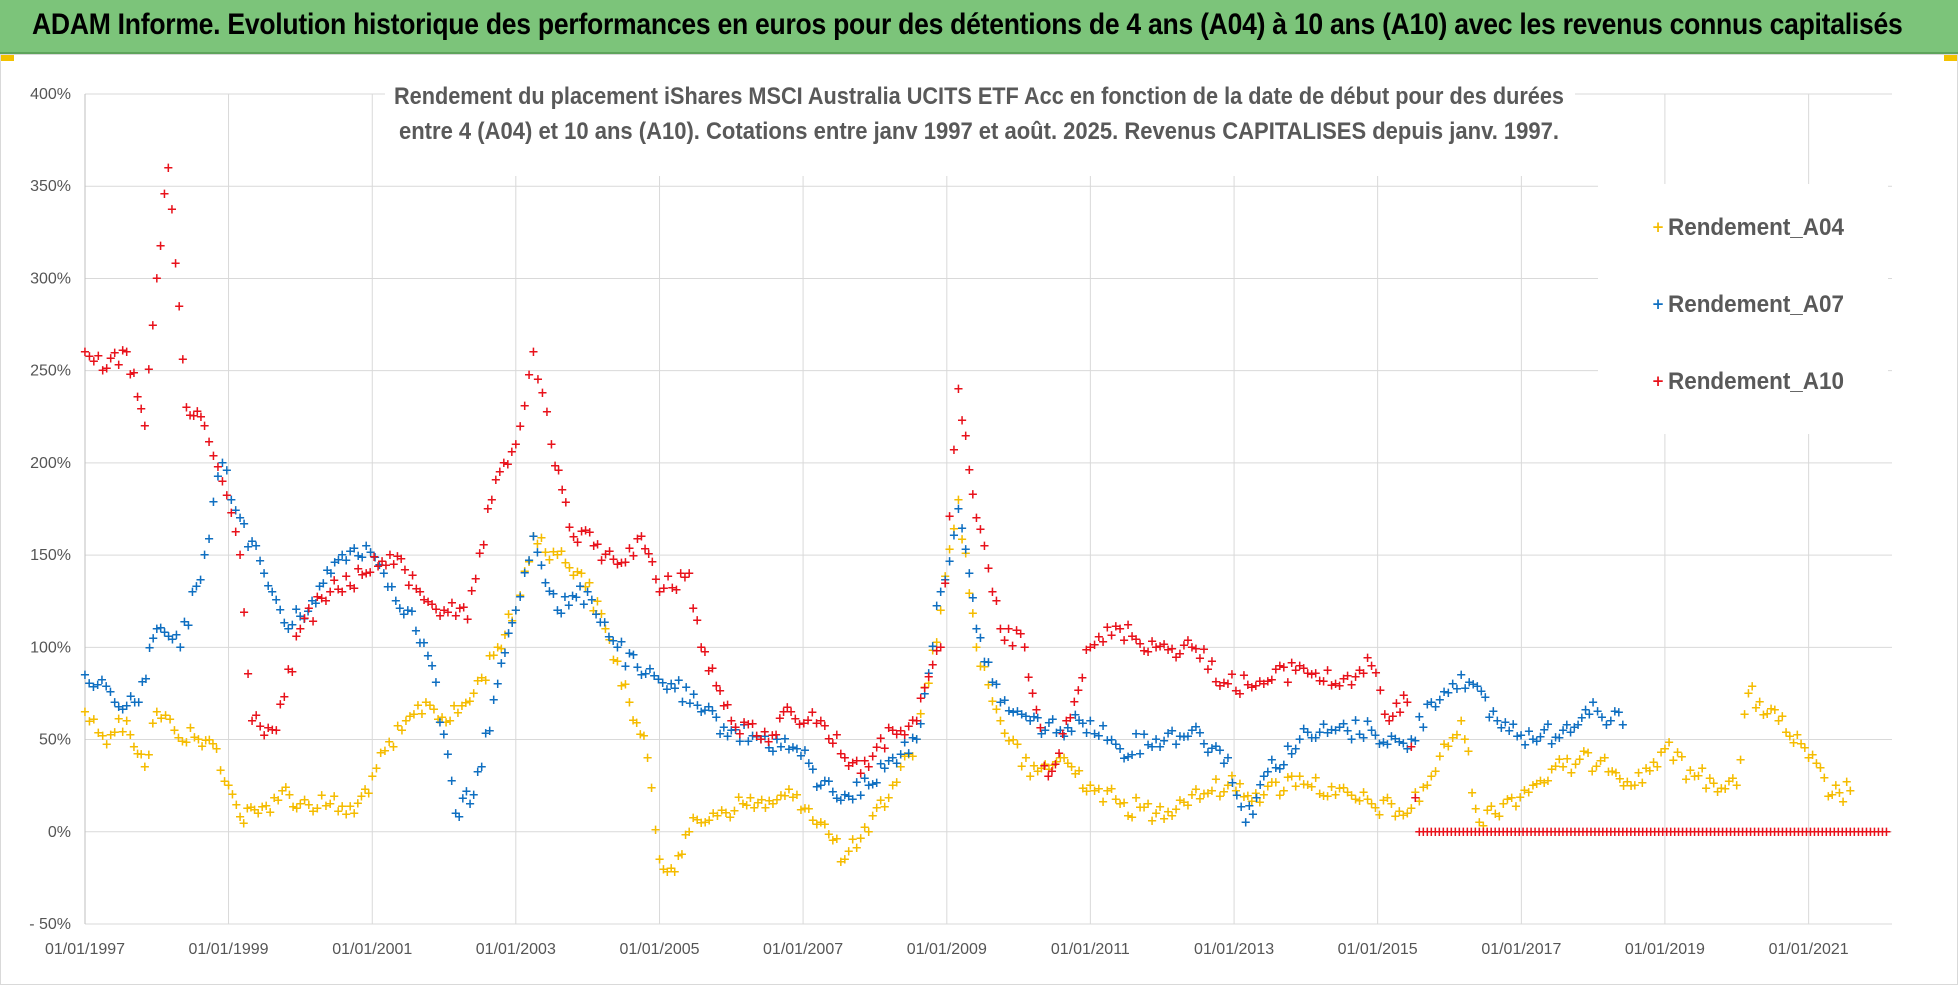 This screenshot has height=985, width=1958. I want to click on y-tick-label: 250%, so click(50, 371).